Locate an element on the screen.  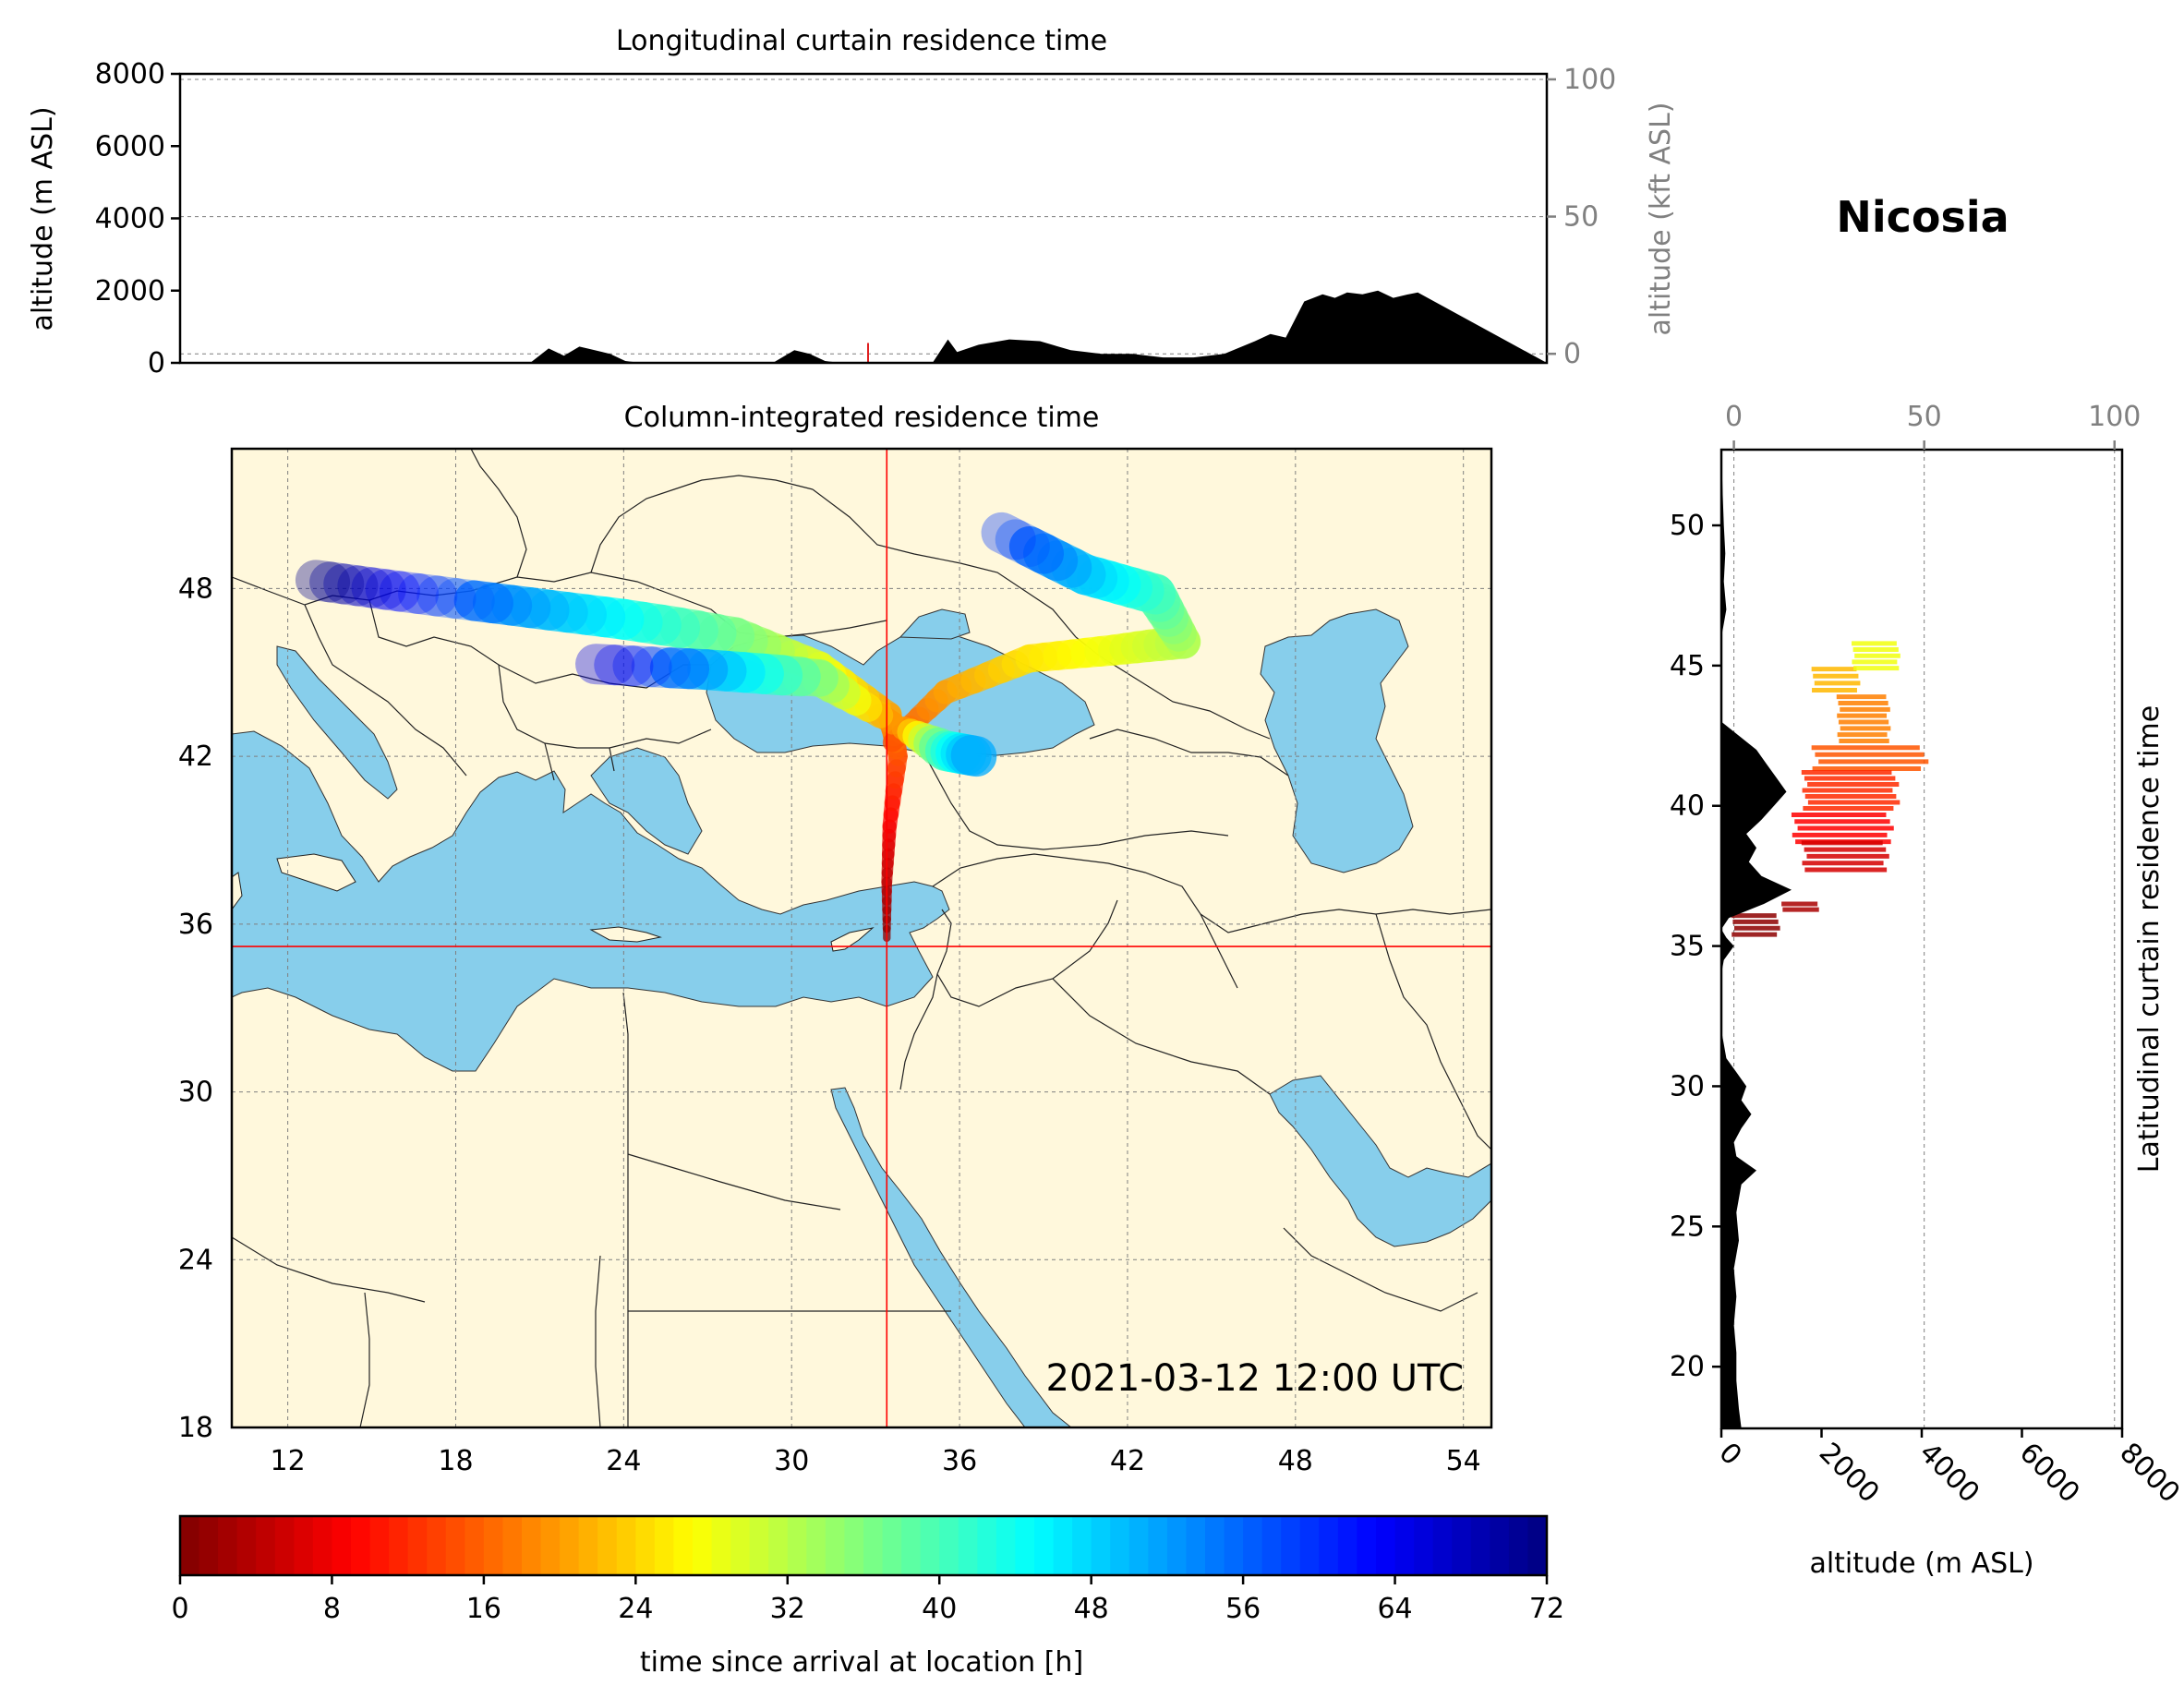
map-y-ticks: 18 24 30 36 42 48 is located at coordinates (195, 1008).